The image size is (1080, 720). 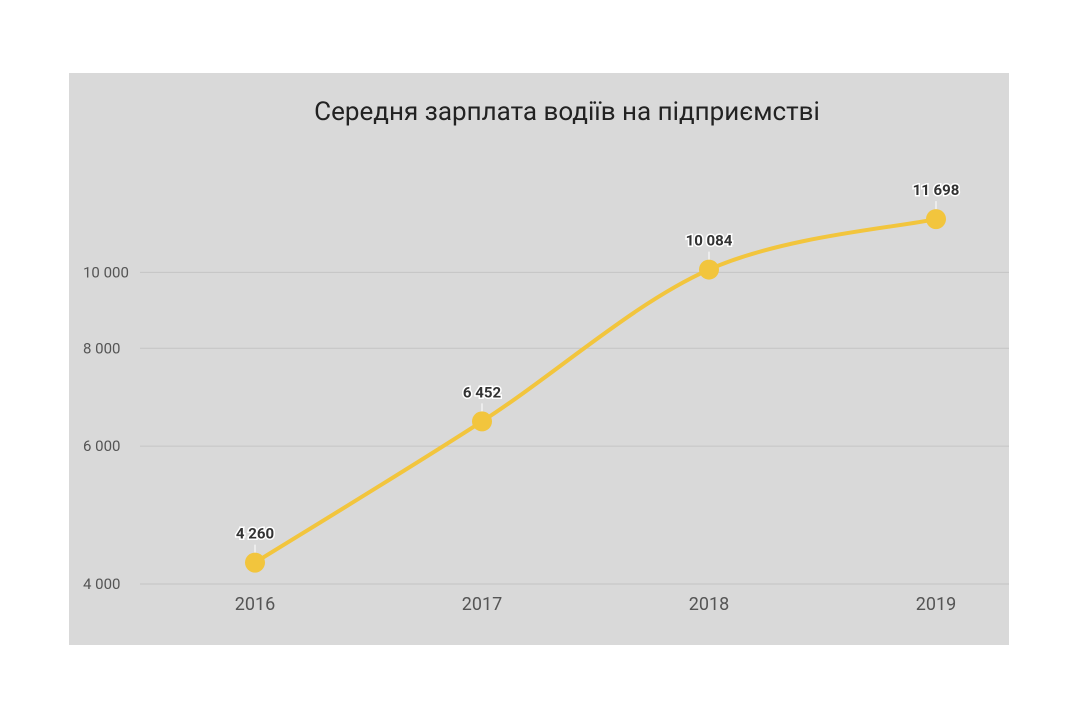 I want to click on value-label: 11 698, so click(x=936, y=190).